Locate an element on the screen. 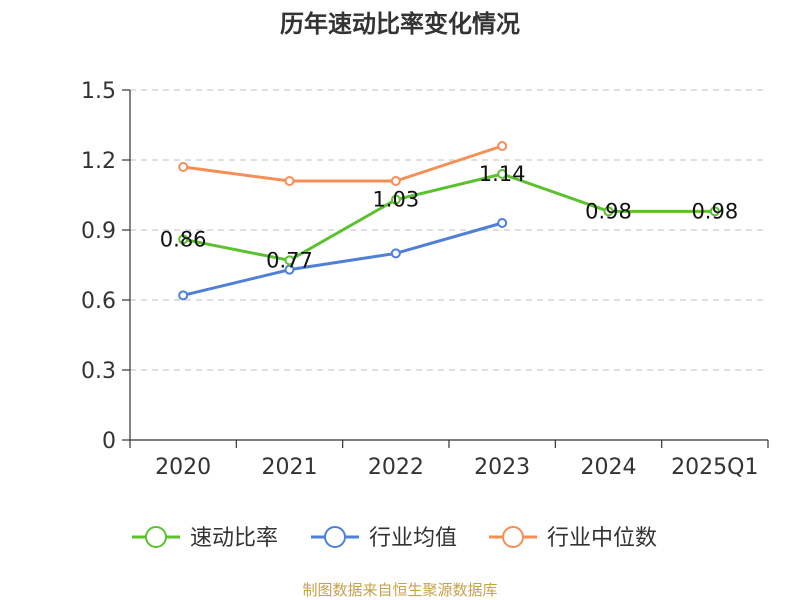  x-tick-label: 2022 is located at coordinates (396, 467).